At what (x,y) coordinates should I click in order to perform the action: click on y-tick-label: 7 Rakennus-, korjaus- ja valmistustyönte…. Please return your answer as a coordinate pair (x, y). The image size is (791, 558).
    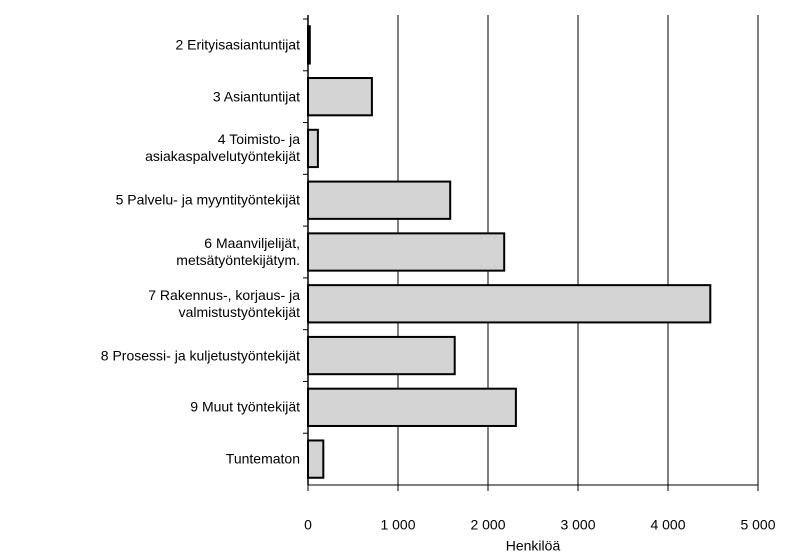
    Looking at the image, I should click on (224, 303).